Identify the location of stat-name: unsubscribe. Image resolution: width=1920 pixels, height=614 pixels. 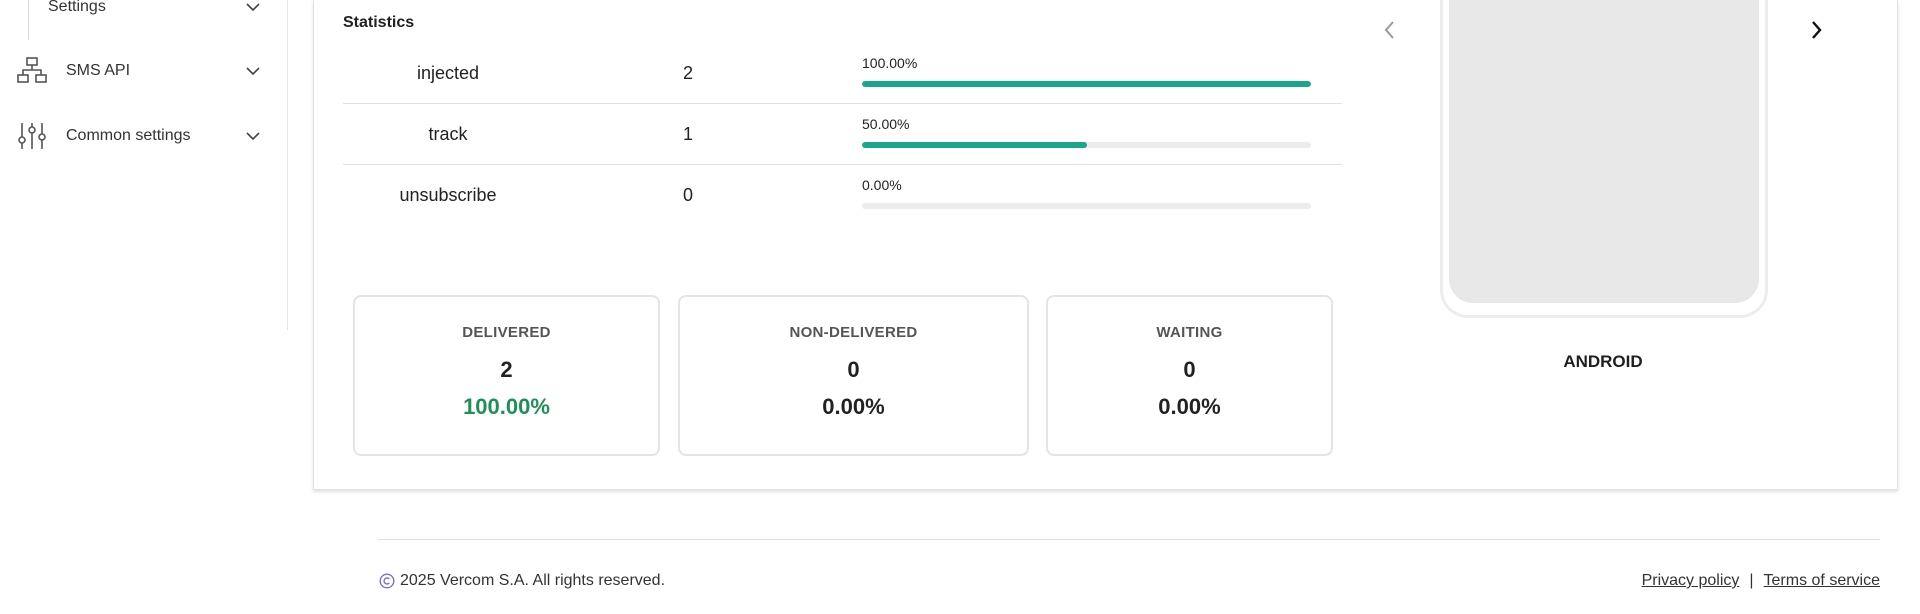
(448, 195).